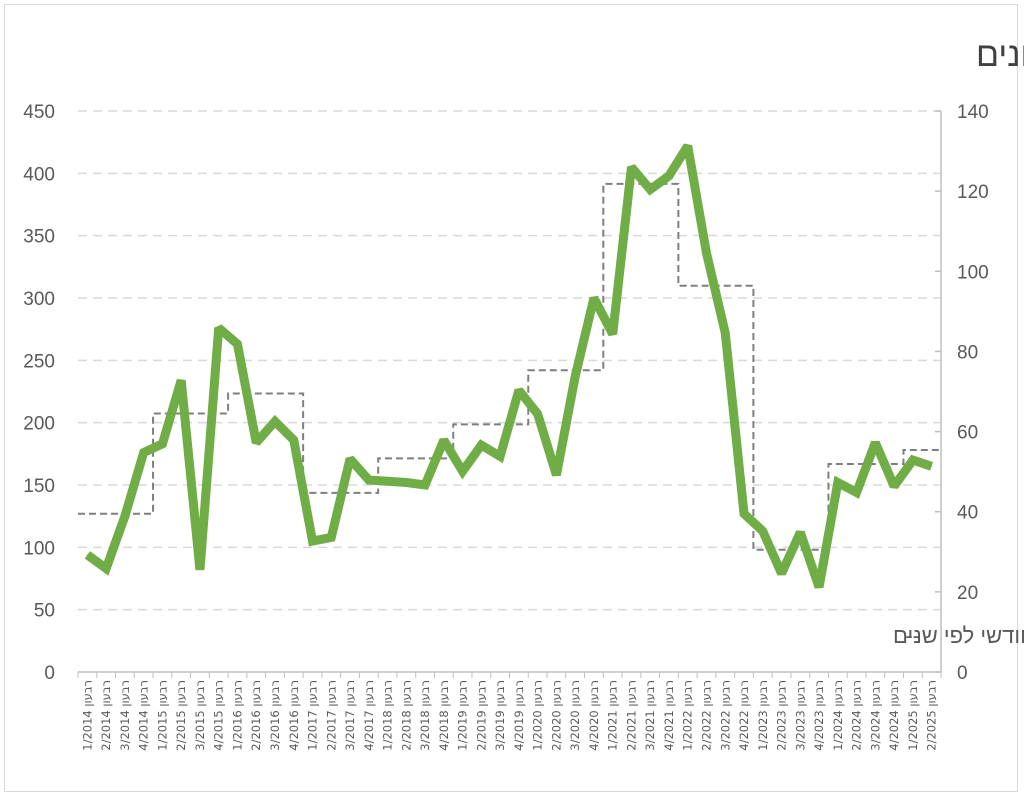 The image size is (1024, 798). Describe the element at coordinates (369, 715) in the screenshot. I see `x-tick-label: רבעון 4/2017` at that location.